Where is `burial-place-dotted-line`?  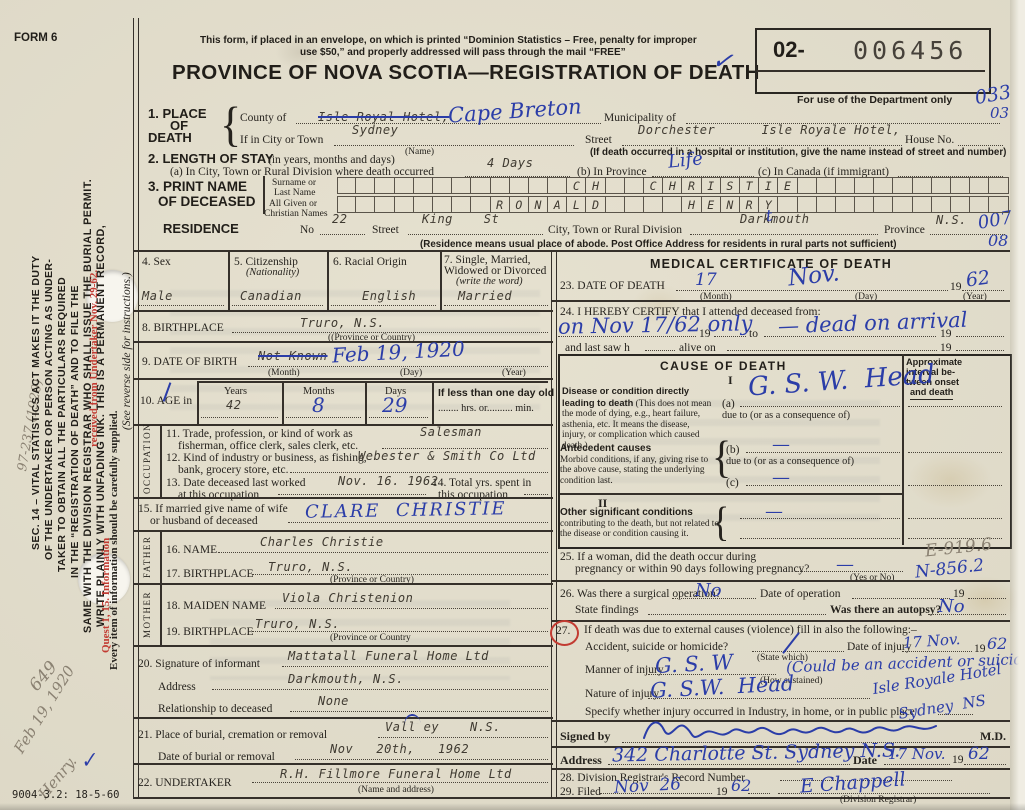 burial-place-dotted-line is located at coordinates (463, 737).